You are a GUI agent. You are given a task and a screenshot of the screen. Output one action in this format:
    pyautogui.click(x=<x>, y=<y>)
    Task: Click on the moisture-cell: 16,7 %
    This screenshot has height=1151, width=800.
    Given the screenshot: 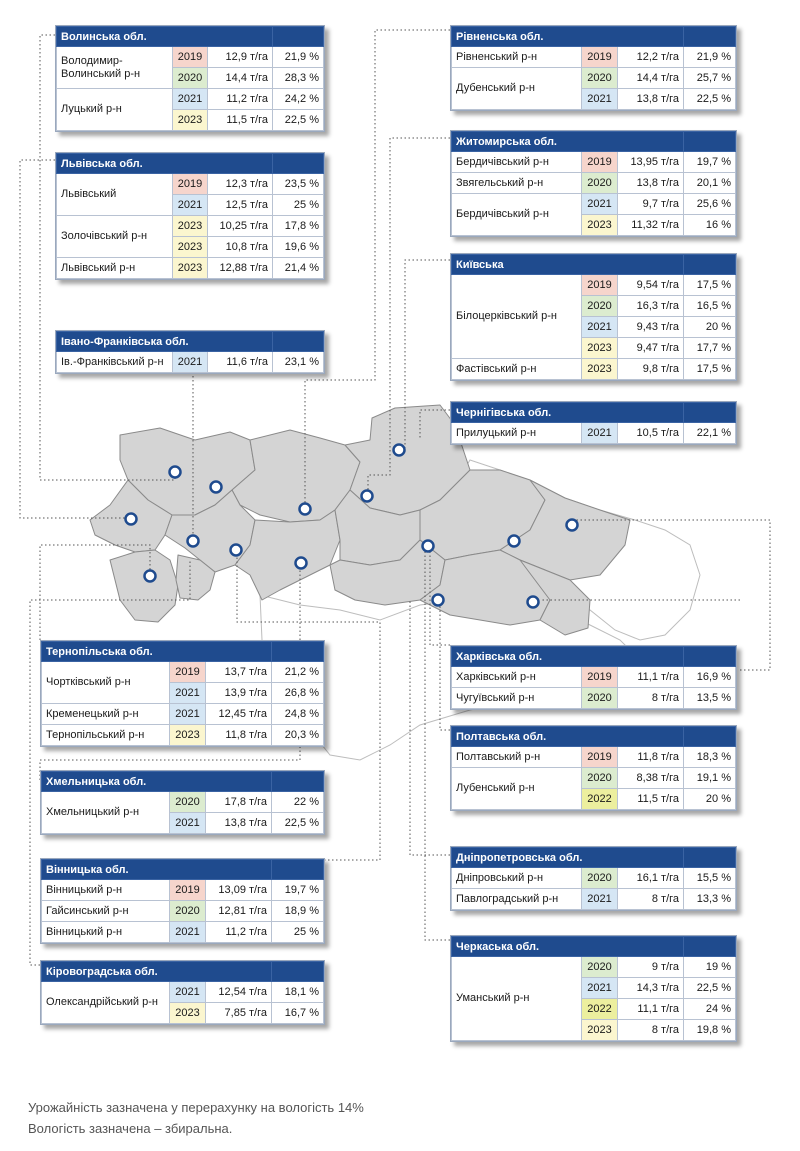 What is the action you would take?
    pyautogui.click(x=297, y=1013)
    